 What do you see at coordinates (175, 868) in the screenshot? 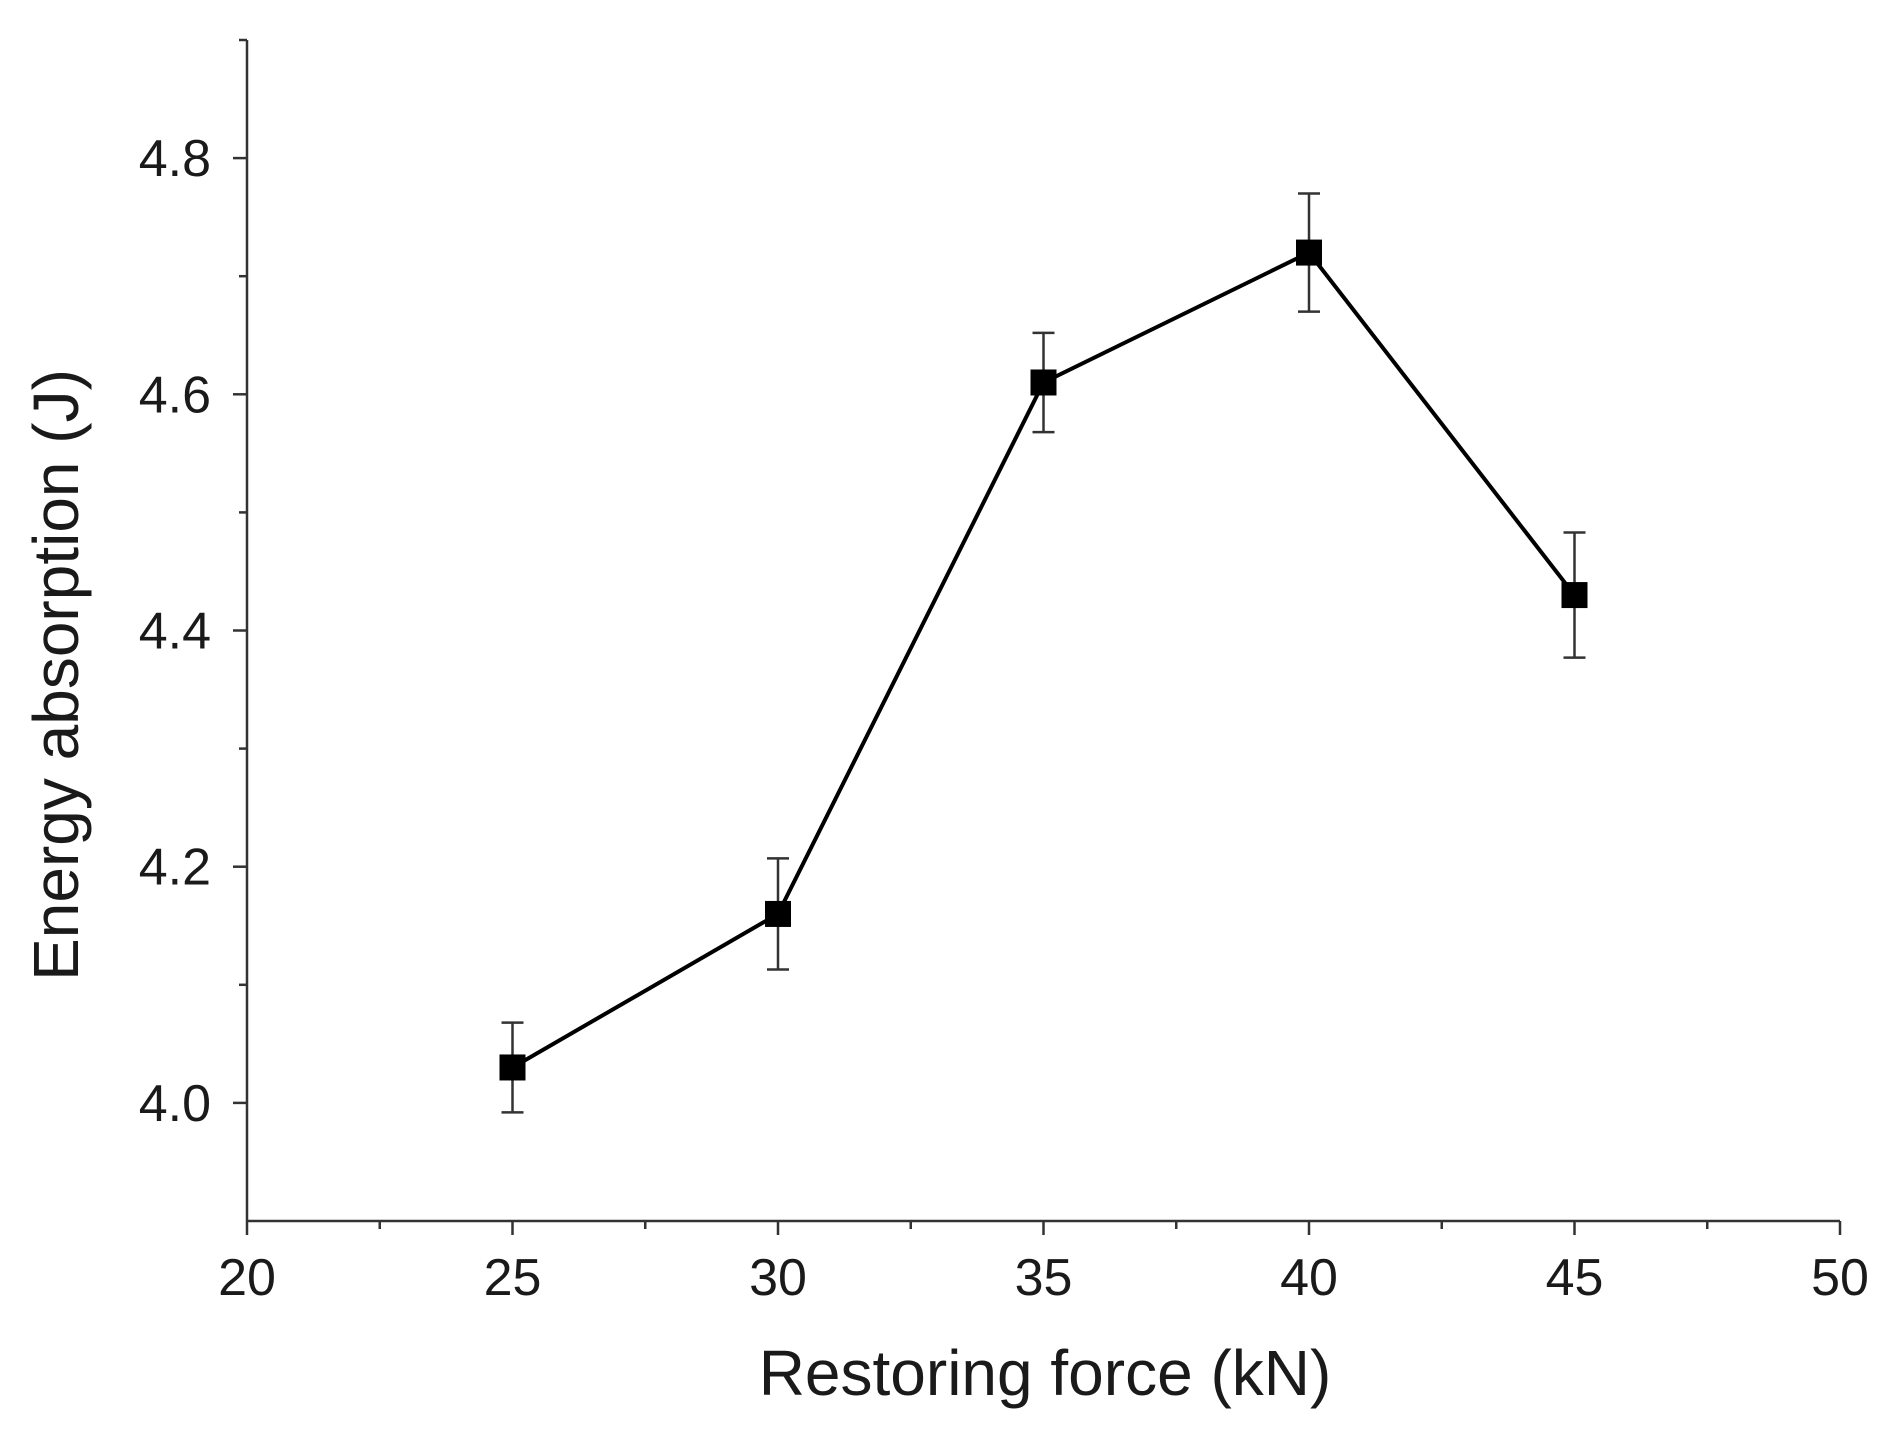
I see `y-tick-label: 4.2` at bounding box center [175, 868].